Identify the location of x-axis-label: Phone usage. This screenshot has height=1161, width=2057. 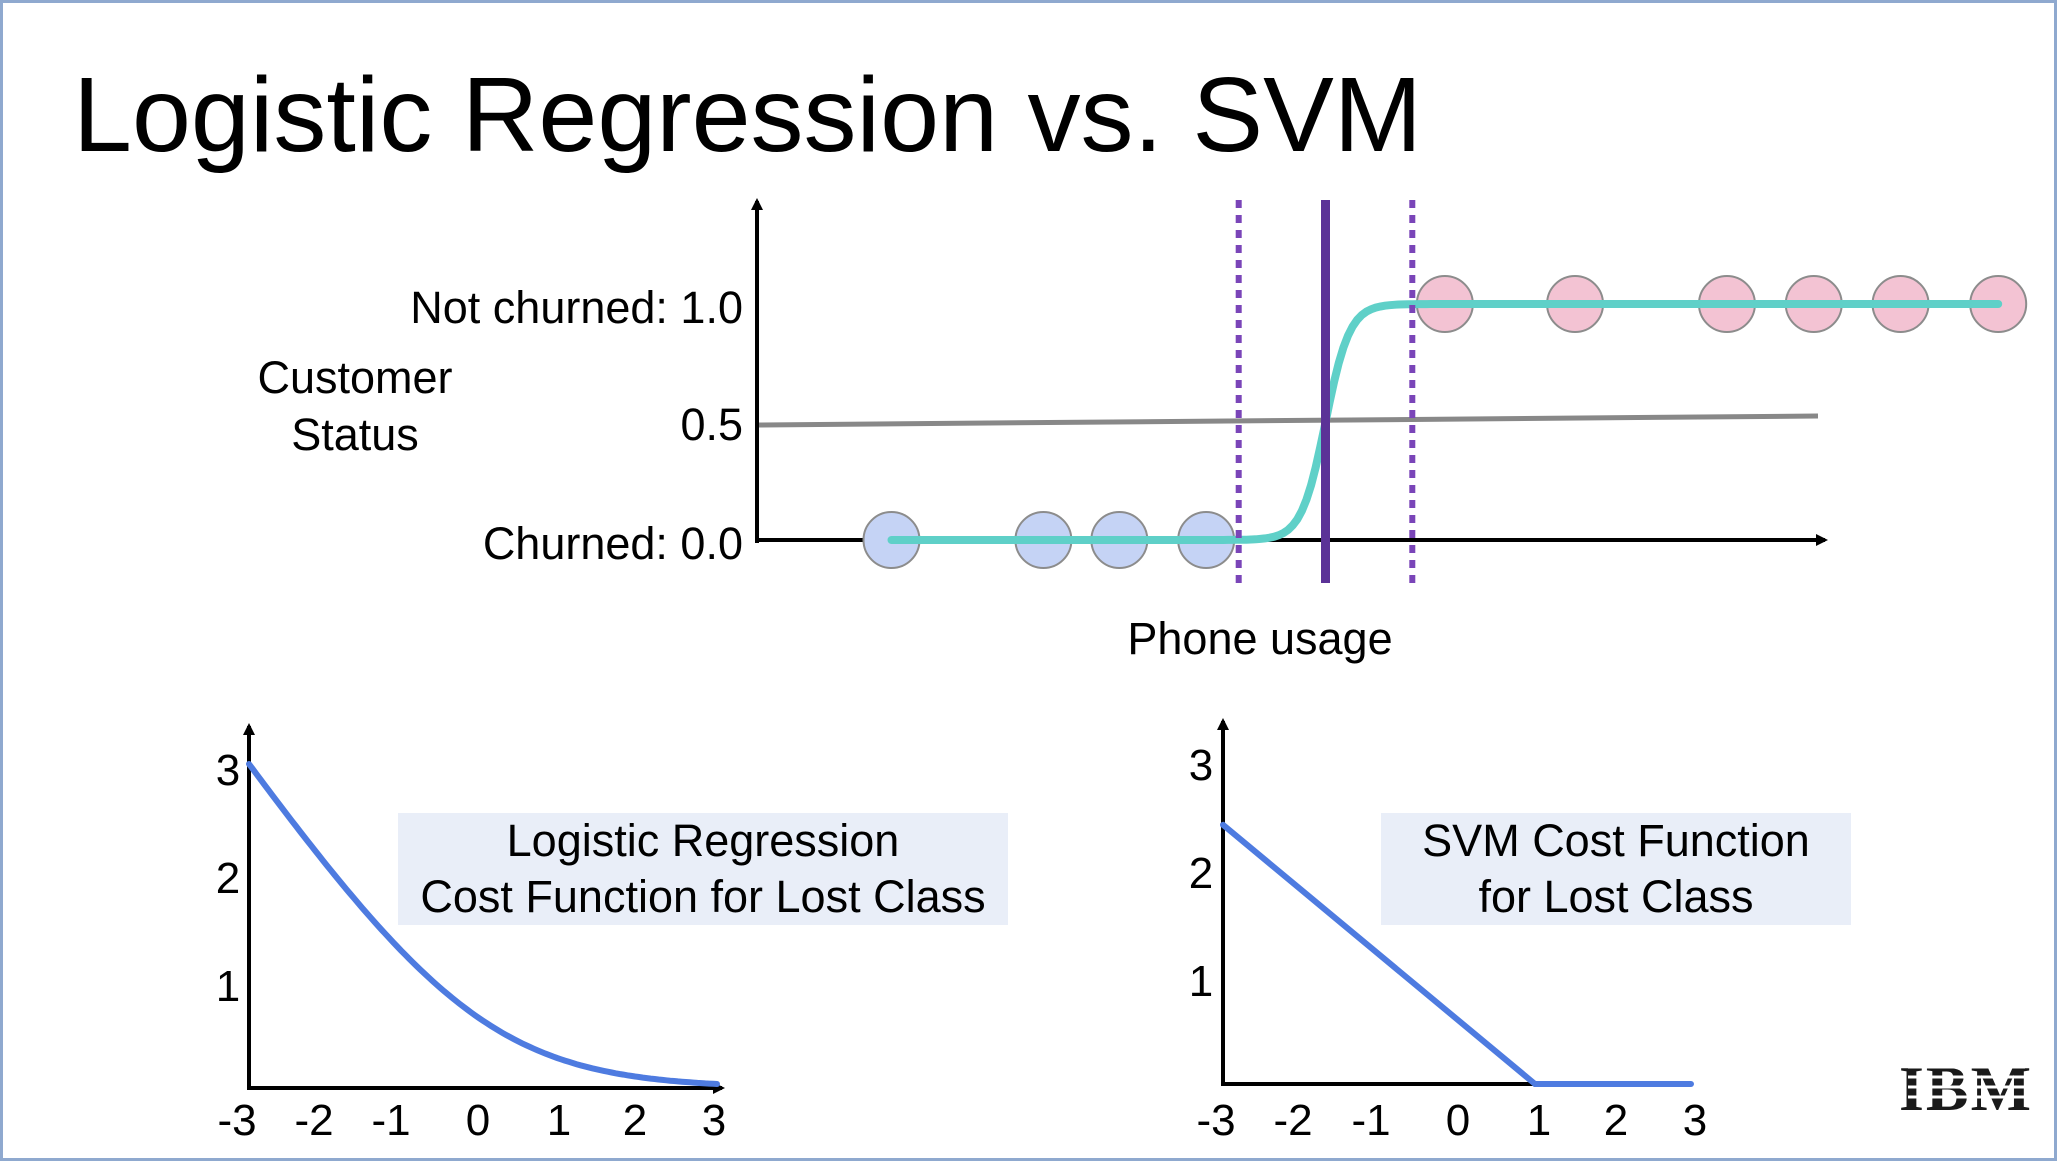
(1259, 638).